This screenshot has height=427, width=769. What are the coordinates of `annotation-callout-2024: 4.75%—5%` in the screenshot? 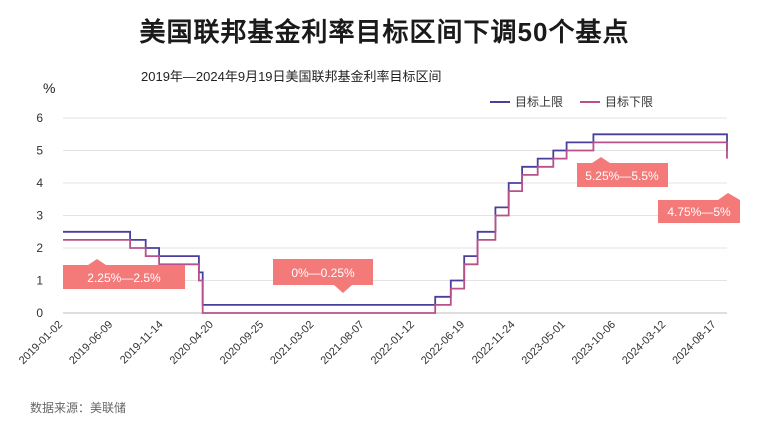 It's located at (699, 208).